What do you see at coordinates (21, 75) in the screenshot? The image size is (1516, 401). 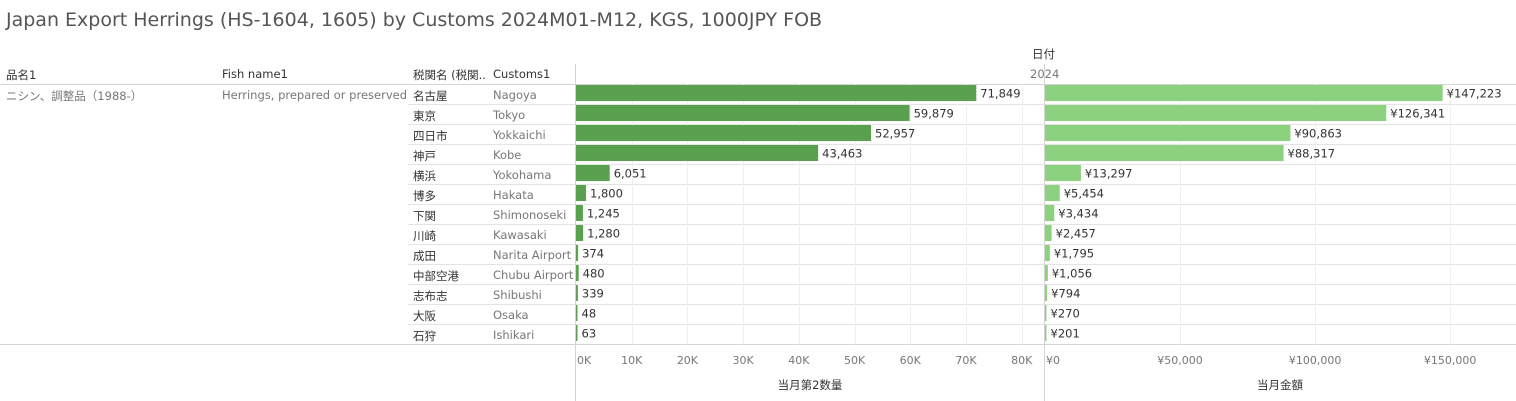 I see `col-header-product: 品名1` at bounding box center [21, 75].